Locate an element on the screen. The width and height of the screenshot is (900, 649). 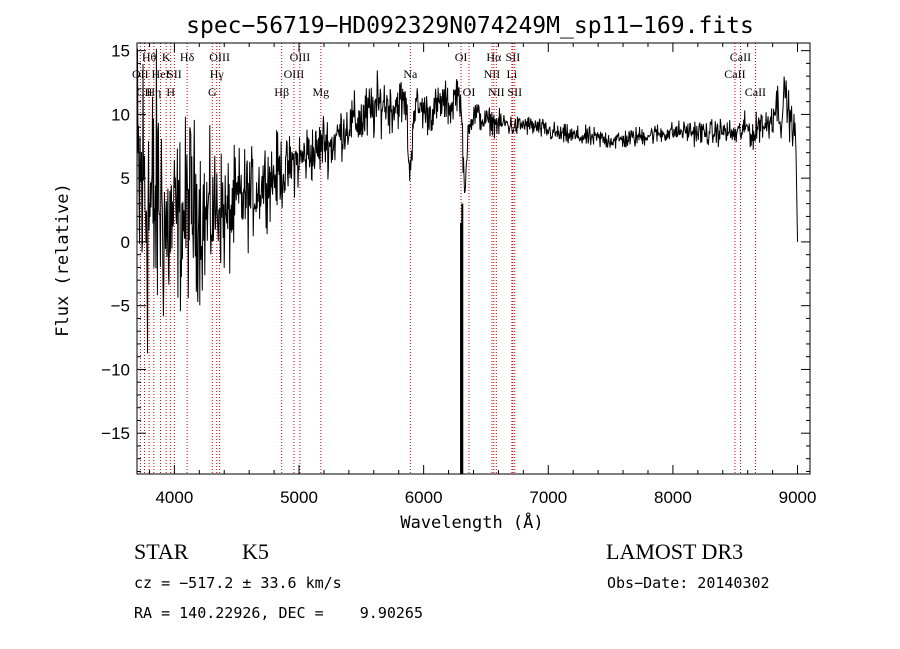
y-tick-label: 0 is located at coordinates (125, 242).